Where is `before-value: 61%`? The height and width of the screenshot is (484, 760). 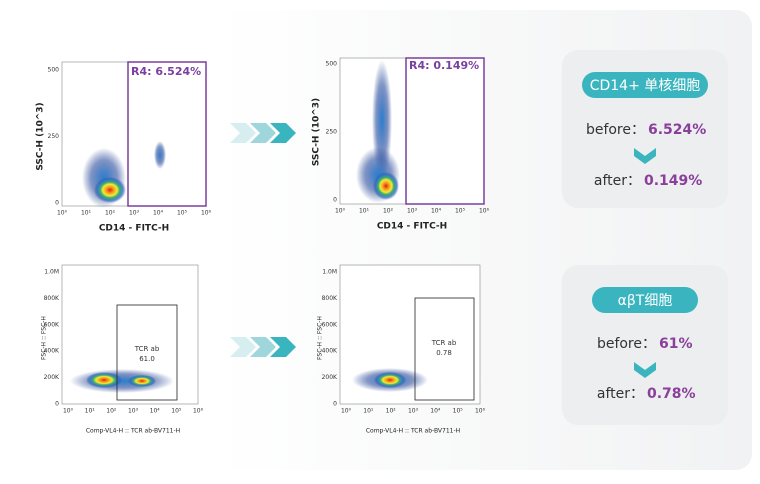
before-value: 61% is located at coordinates (676, 344).